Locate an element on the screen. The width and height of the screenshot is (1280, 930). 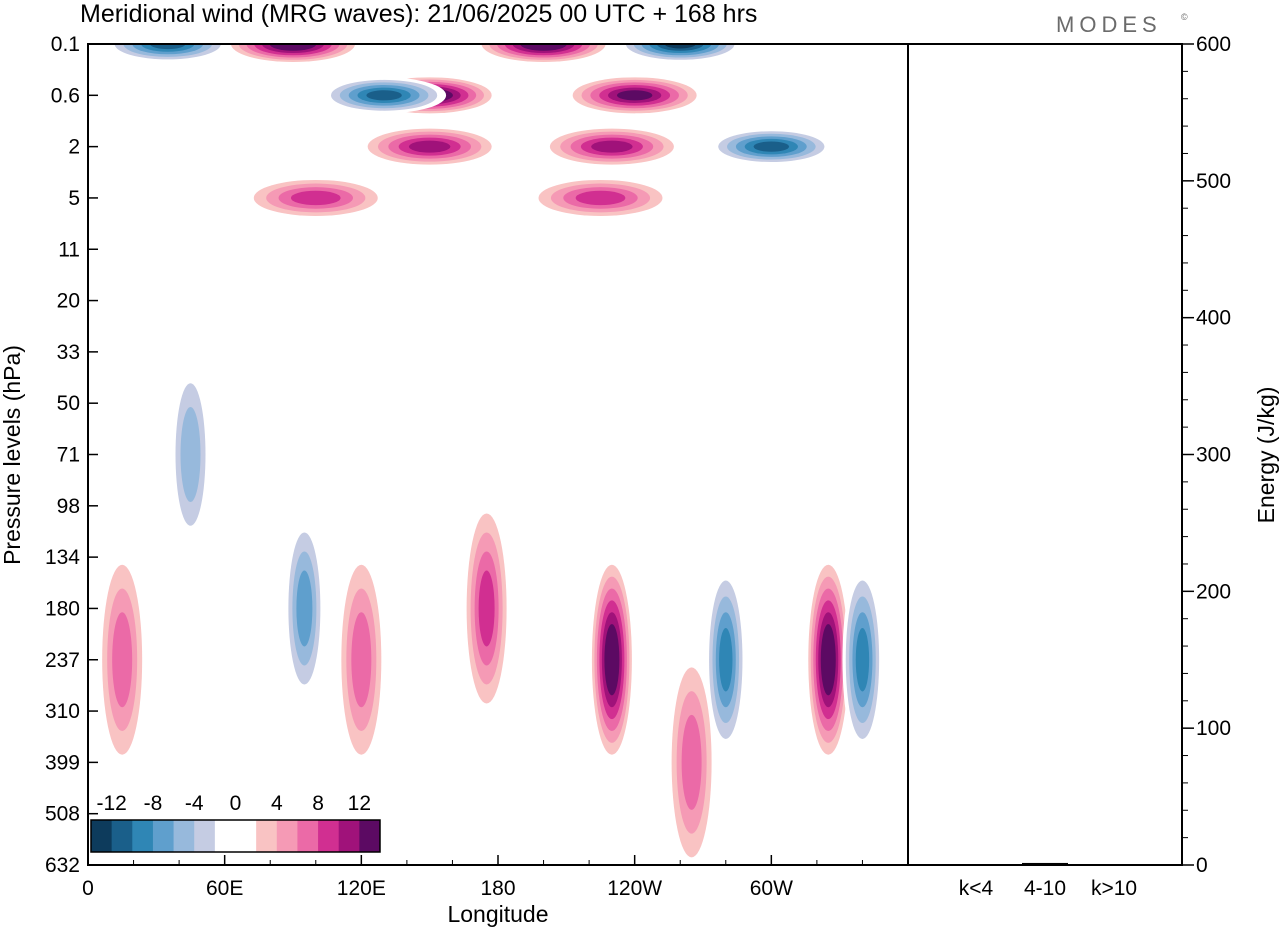
colorbar-swatches is located at coordinates (235, 836).